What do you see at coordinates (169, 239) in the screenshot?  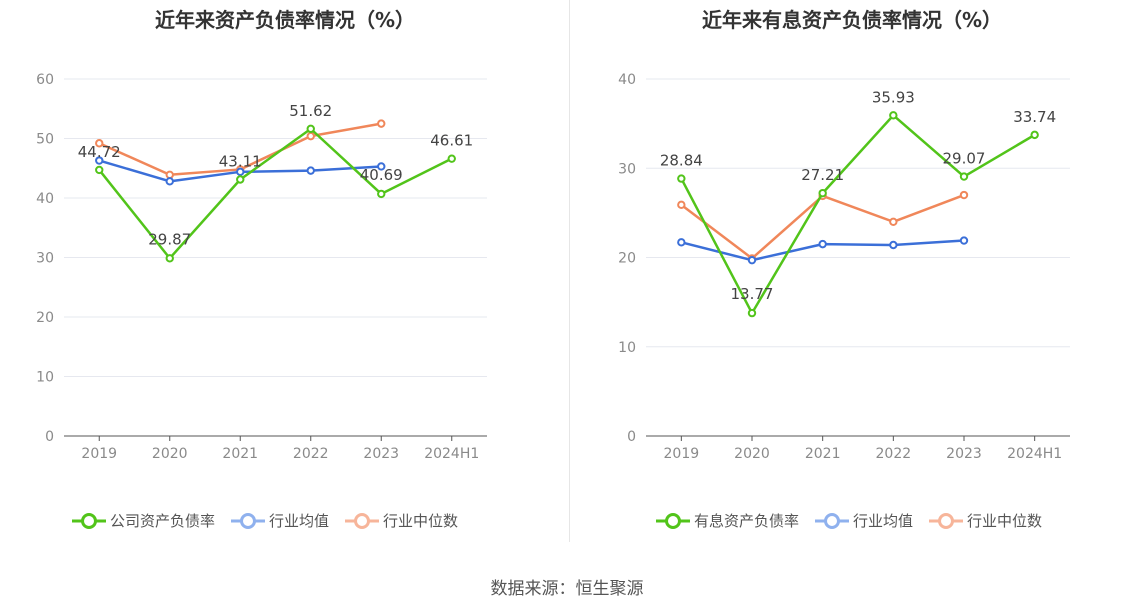 I see `data-label: 29.87` at bounding box center [169, 239].